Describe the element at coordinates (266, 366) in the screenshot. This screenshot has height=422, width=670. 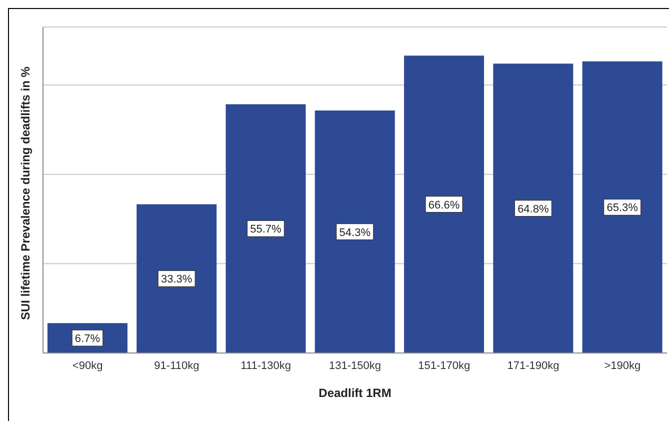
I see `x-tick-label: 111-130kg` at that location.